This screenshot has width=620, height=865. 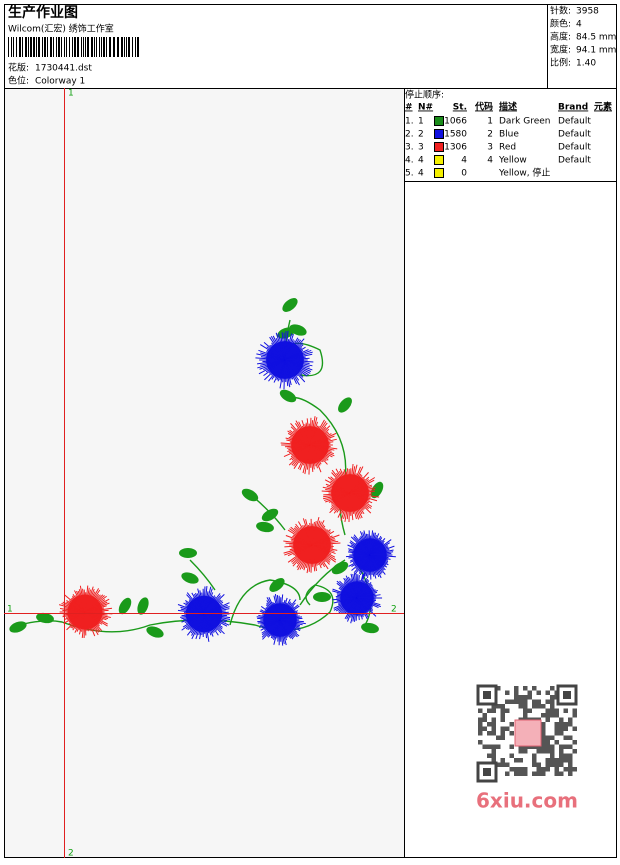 I want to click on design-label: 花版:, so click(x=18, y=68).